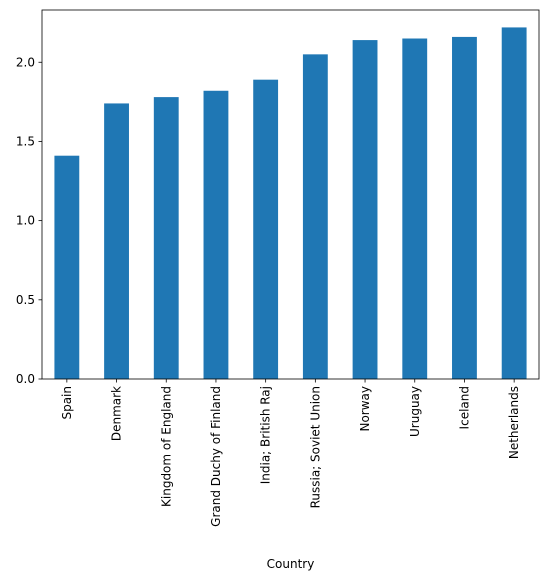  What do you see at coordinates (116, 241) in the screenshot?
I see `bar-denmark` at bounding box center [116, 241].